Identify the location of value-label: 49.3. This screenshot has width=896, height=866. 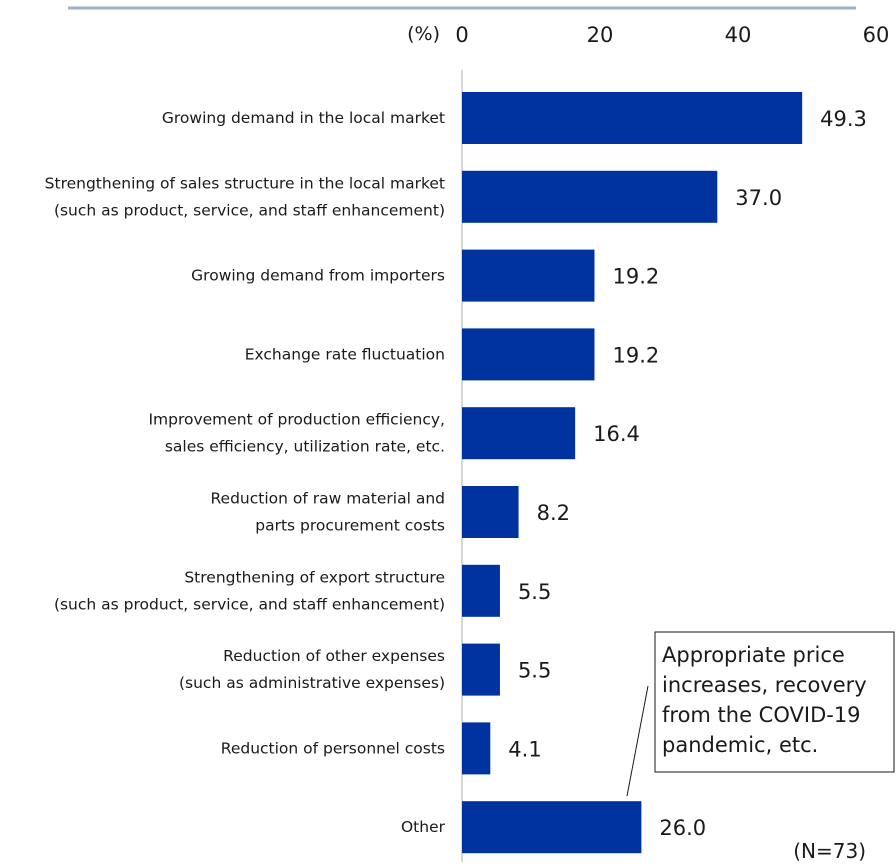
(843, 119).